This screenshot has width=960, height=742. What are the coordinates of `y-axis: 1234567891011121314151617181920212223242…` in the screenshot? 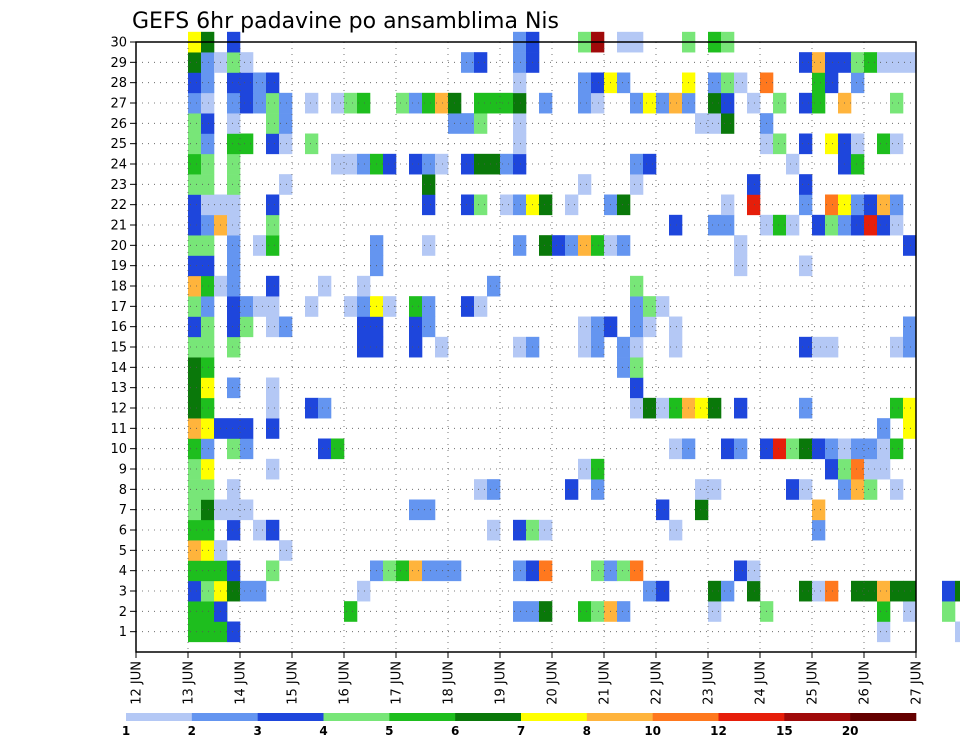 It's located at (123, 338).